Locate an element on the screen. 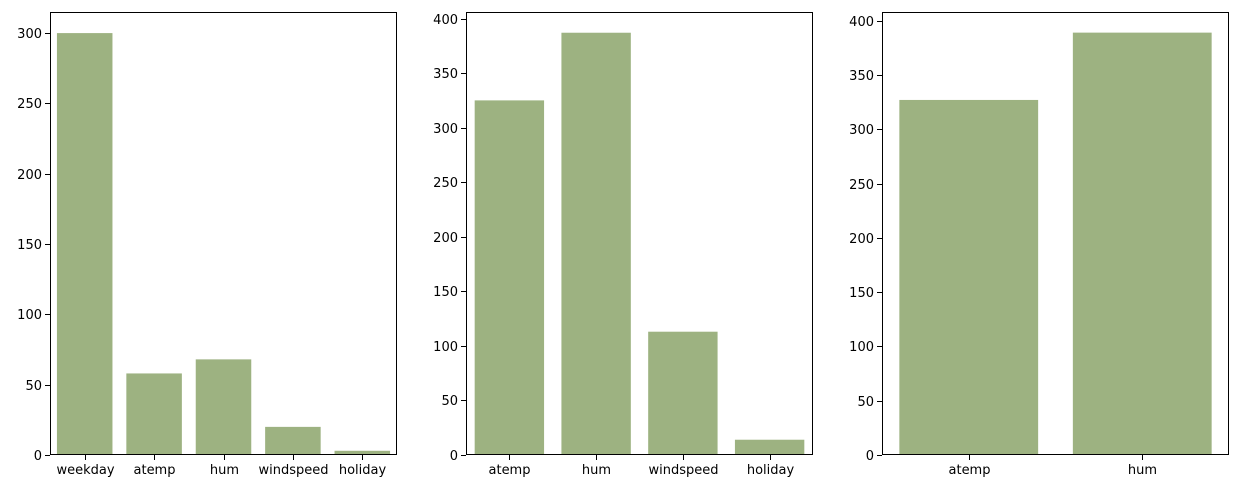  x-tick-label-weekday: weekday is located at coordinates (85, 470).